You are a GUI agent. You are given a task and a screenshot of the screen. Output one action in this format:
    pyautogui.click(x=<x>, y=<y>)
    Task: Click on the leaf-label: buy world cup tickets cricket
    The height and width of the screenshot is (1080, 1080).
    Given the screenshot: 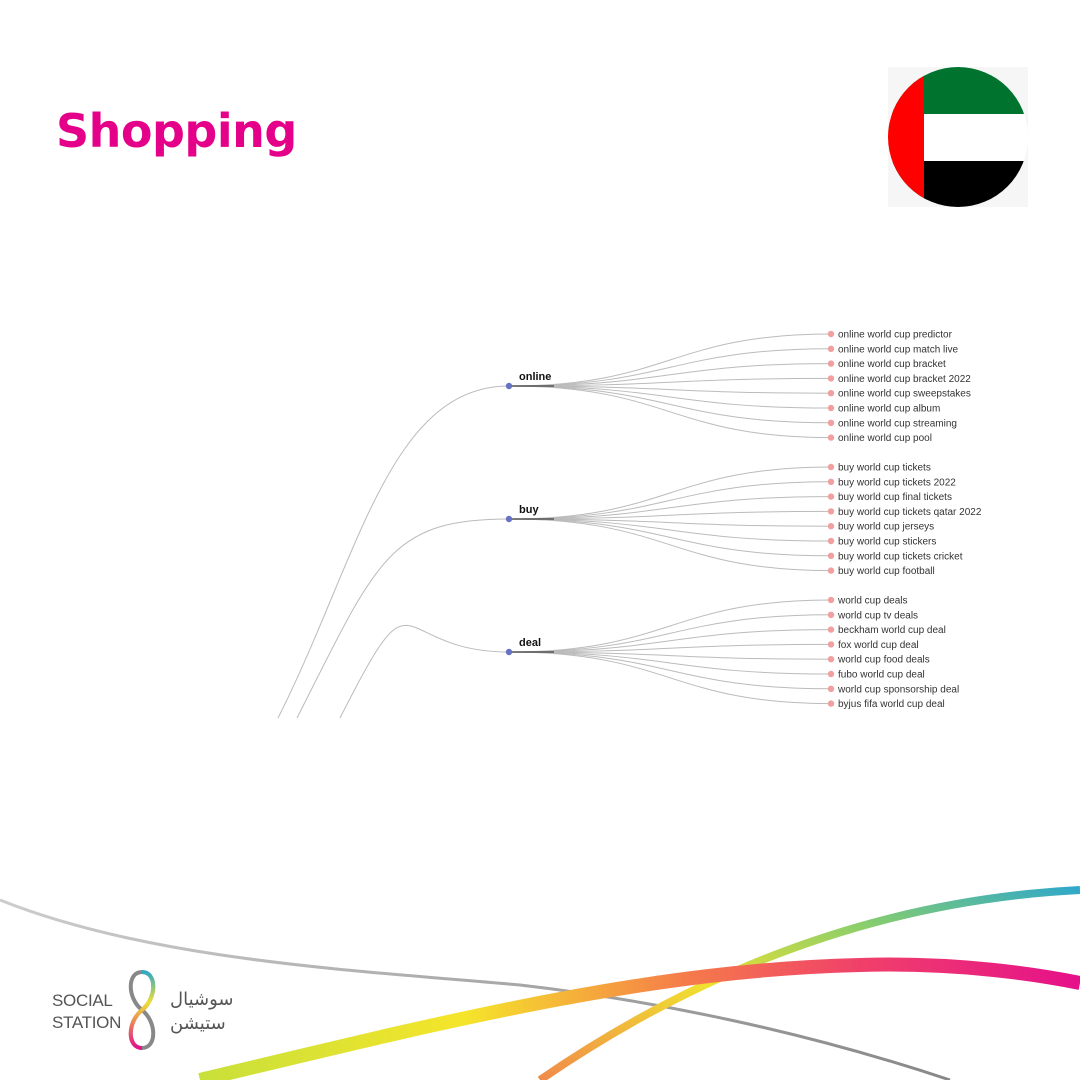 What is the action you would take?
    pyautogui.click(x=900, y=556)
    